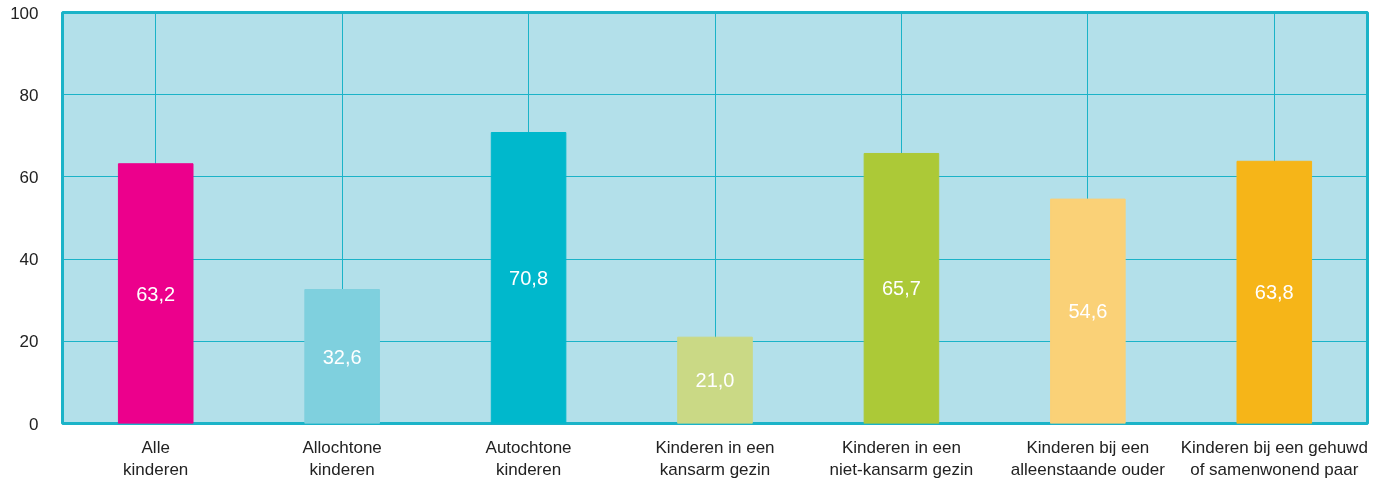 The image size is (1379, 483). I want to click on y-tick-label: 100, so click(24, 13).